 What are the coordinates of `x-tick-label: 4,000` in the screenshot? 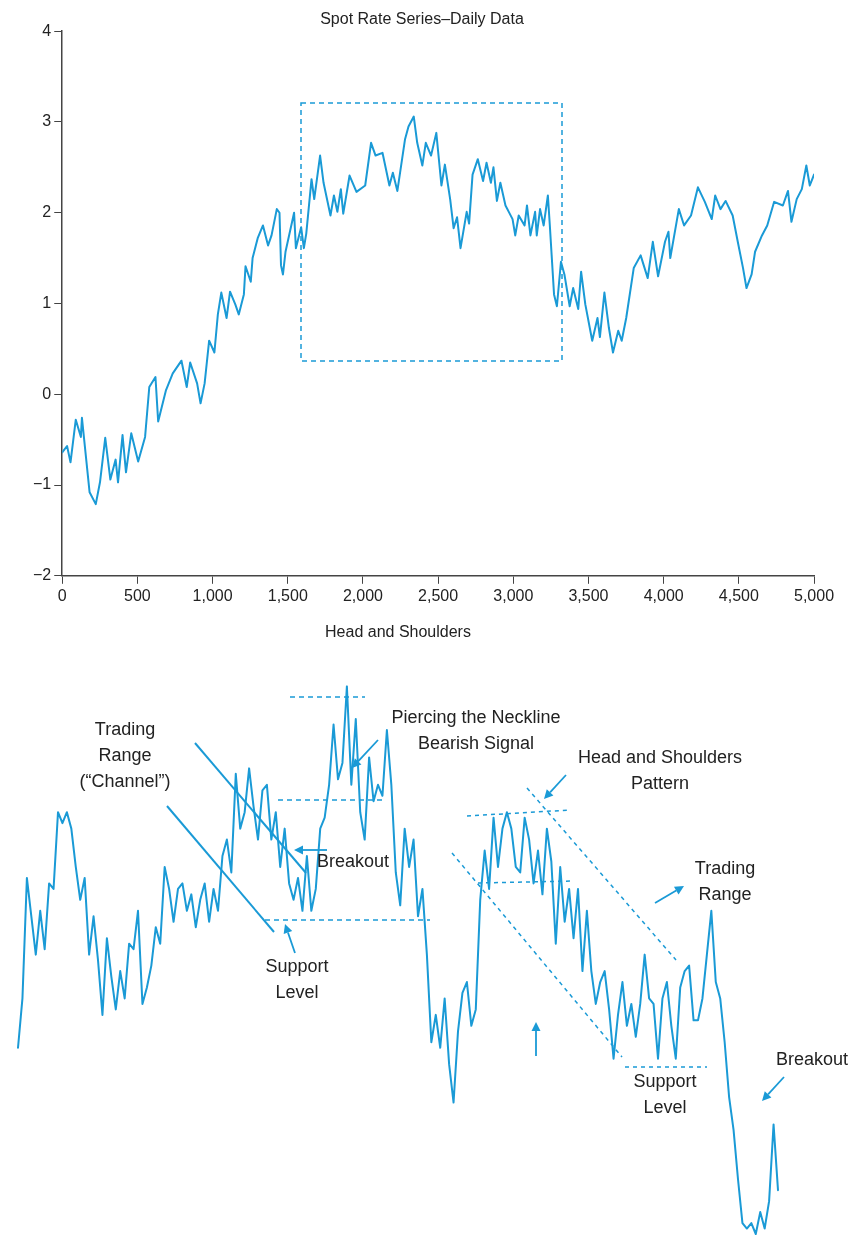 It's located at (663, 595).